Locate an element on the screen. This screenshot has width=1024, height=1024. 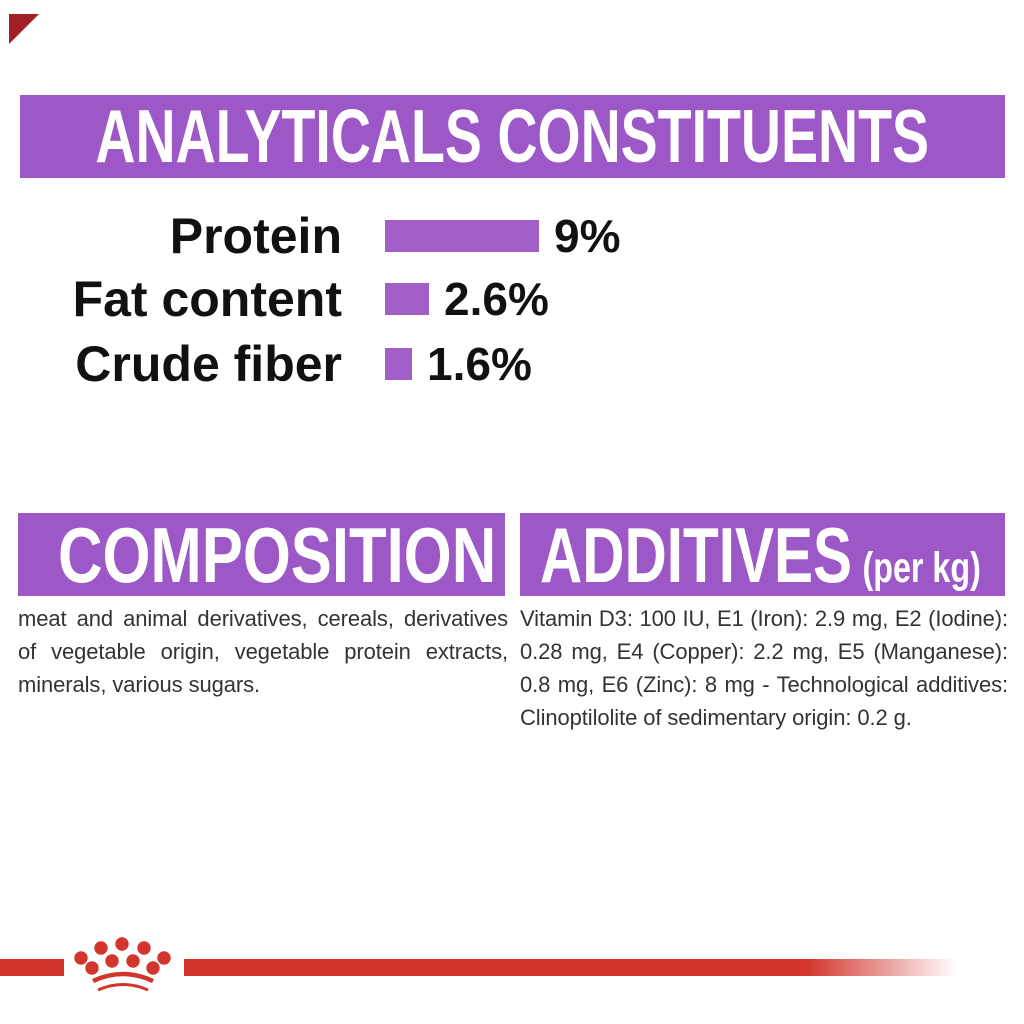
royal-canin-crown-logo is located at coordinates (122, 964).